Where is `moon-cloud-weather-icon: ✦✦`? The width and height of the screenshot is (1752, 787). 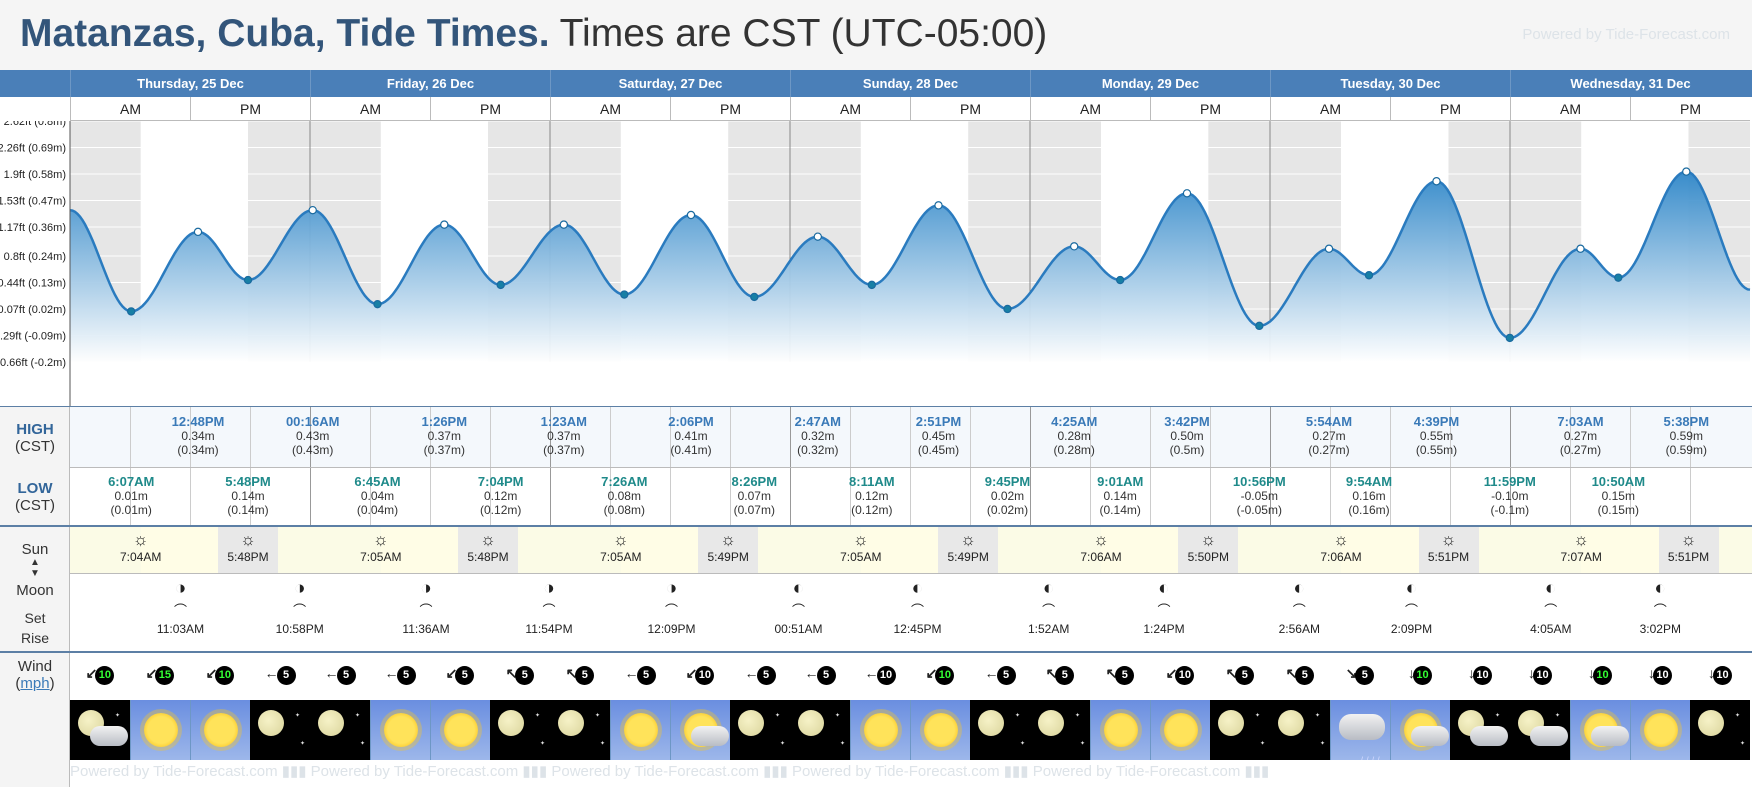 moon-cloud-weather-icon: ✦✦ is located at coordinates (100, 730).